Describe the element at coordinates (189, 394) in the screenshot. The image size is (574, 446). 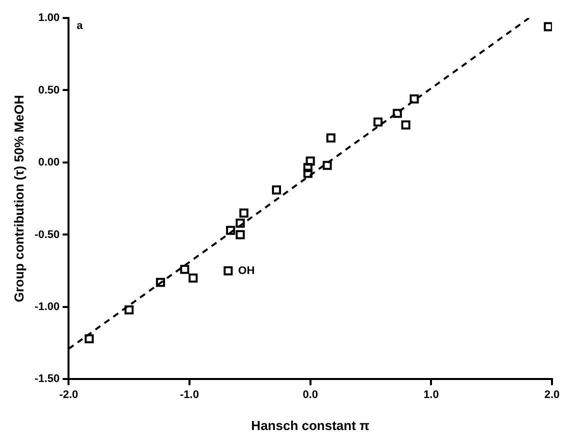
I see `x-tick-label: -1.0` at that location.